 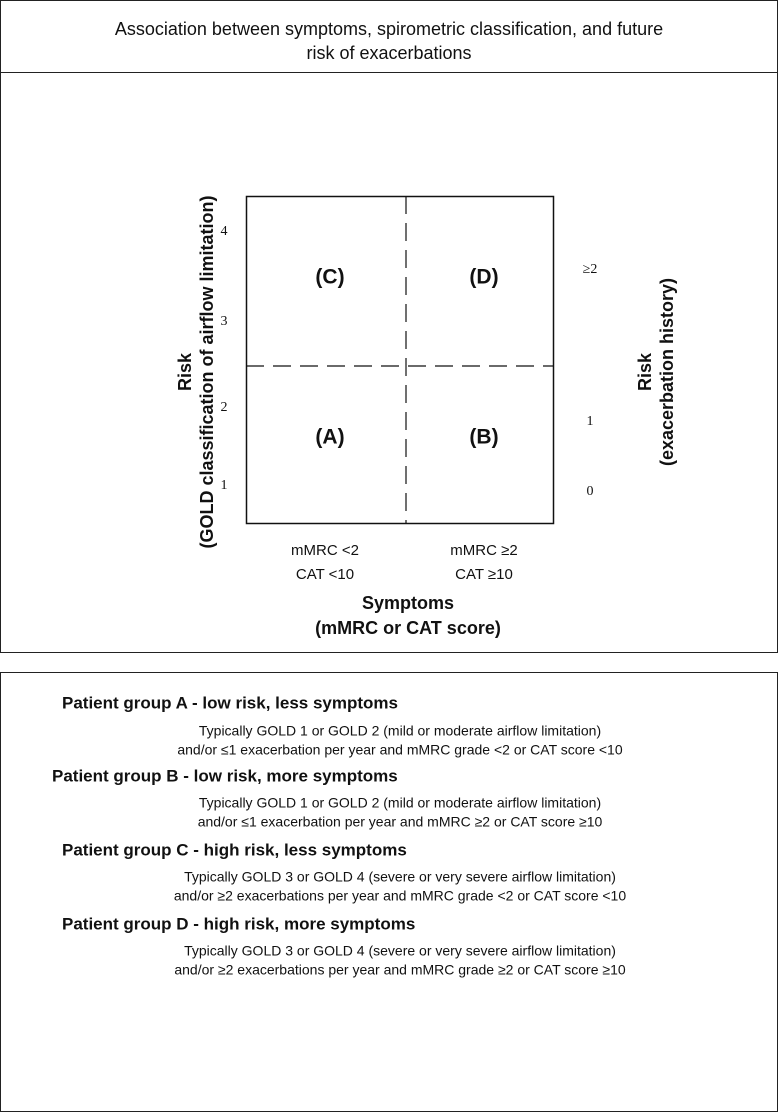 What do you see at coordinates (483, 550) in the screenshot?
I see `x-category: mMRC ≥2` at bounding box center [483, 550].